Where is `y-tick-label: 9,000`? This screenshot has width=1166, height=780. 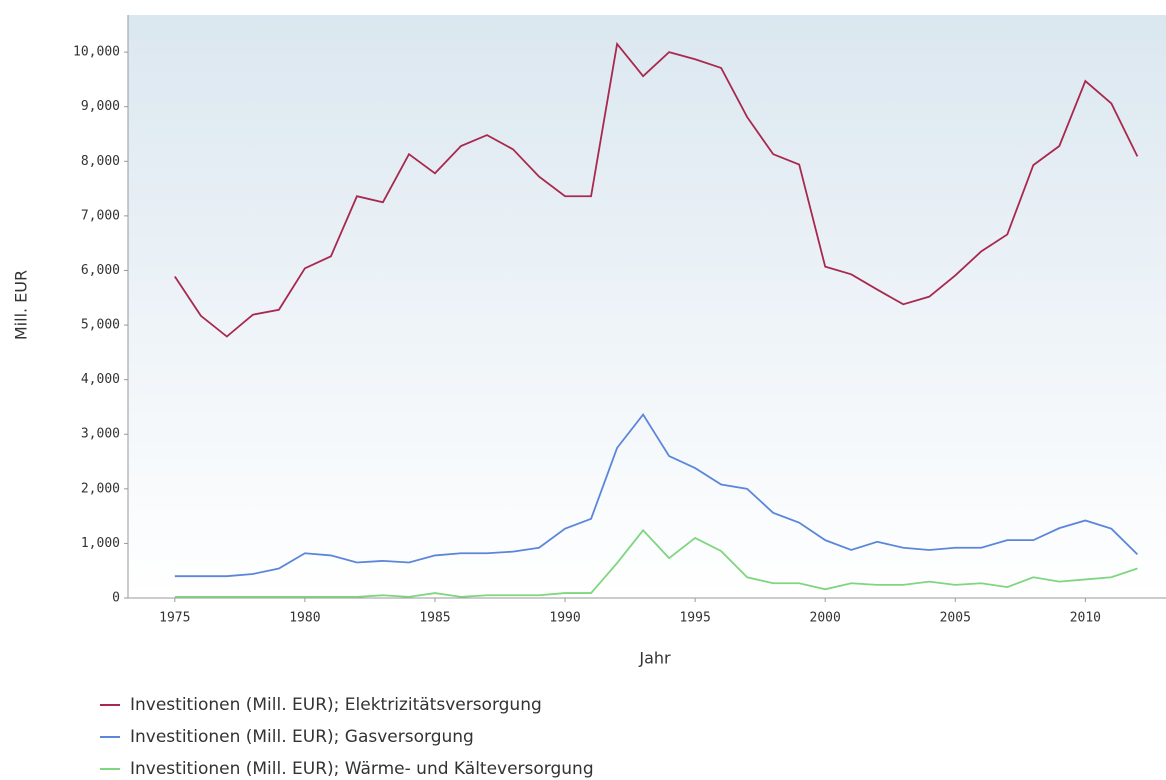 y-tick-label: 9,000 is located at coordinates (100, 106).